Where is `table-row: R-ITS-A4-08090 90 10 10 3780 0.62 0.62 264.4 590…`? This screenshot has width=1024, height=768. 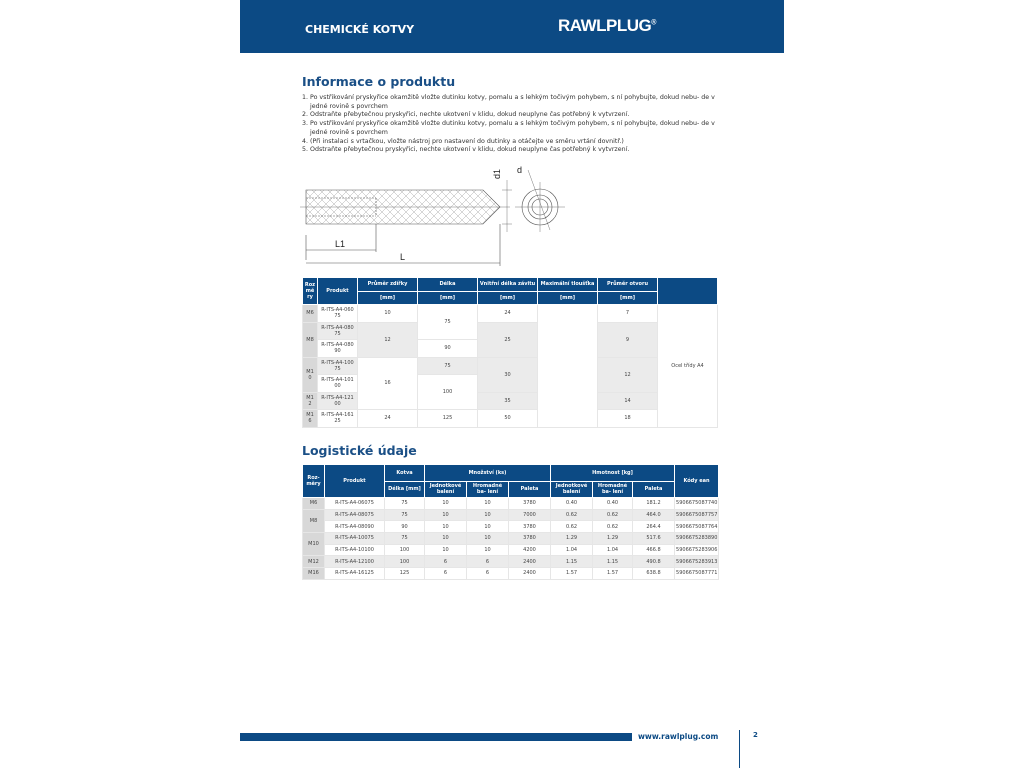
table-row: R-ITS-A4-08090 90 10 10 3780 0.62 0.62 264.4 590… is located at coordinates (511, 527).